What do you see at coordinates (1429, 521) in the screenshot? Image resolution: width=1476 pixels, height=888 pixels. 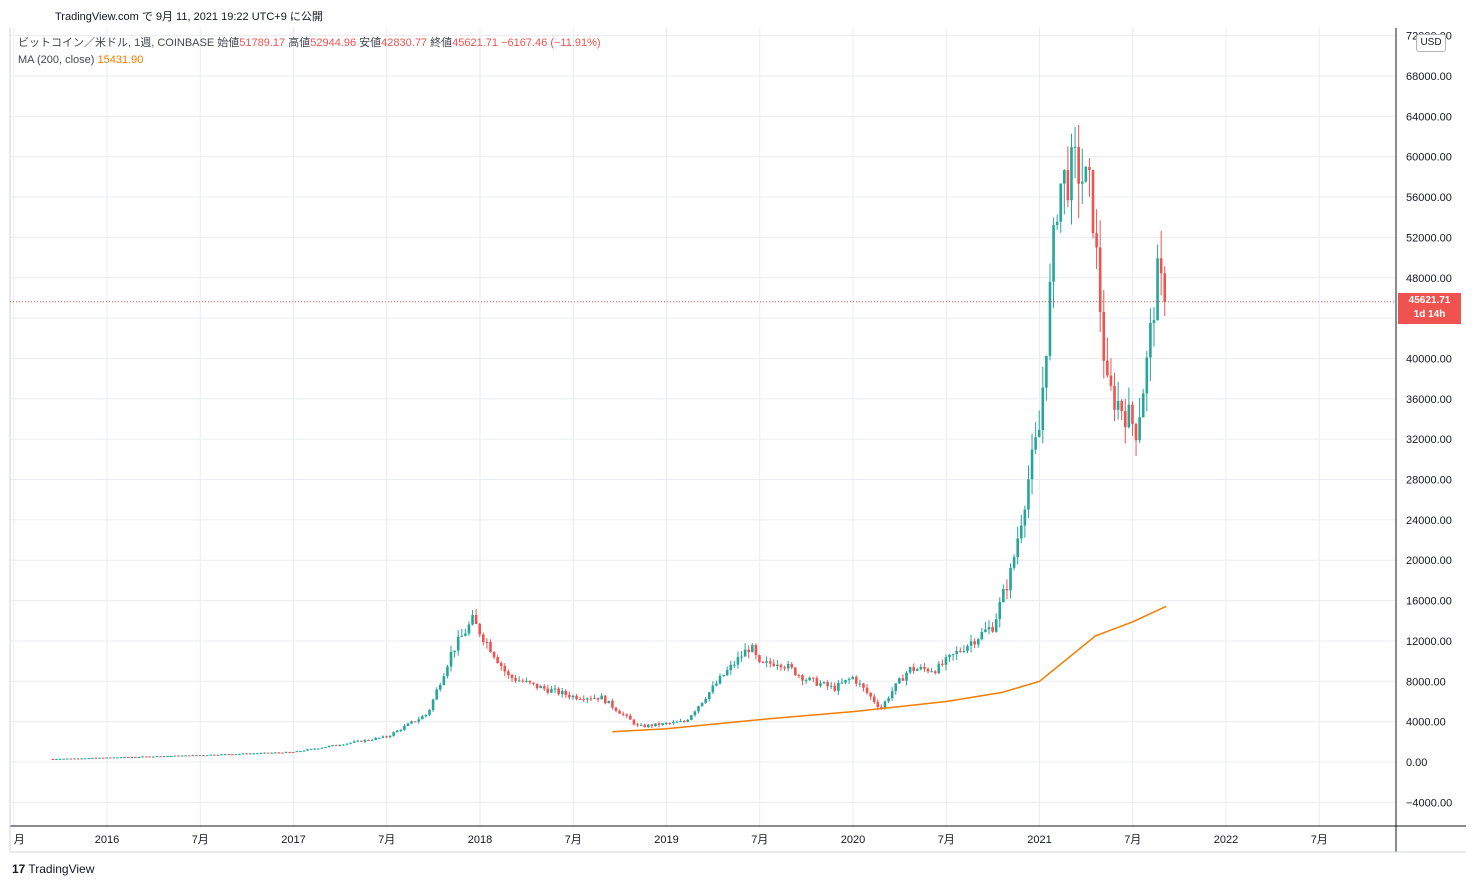 I see `price-axis-label: 24000.00` at bounding box center [1429, 521].